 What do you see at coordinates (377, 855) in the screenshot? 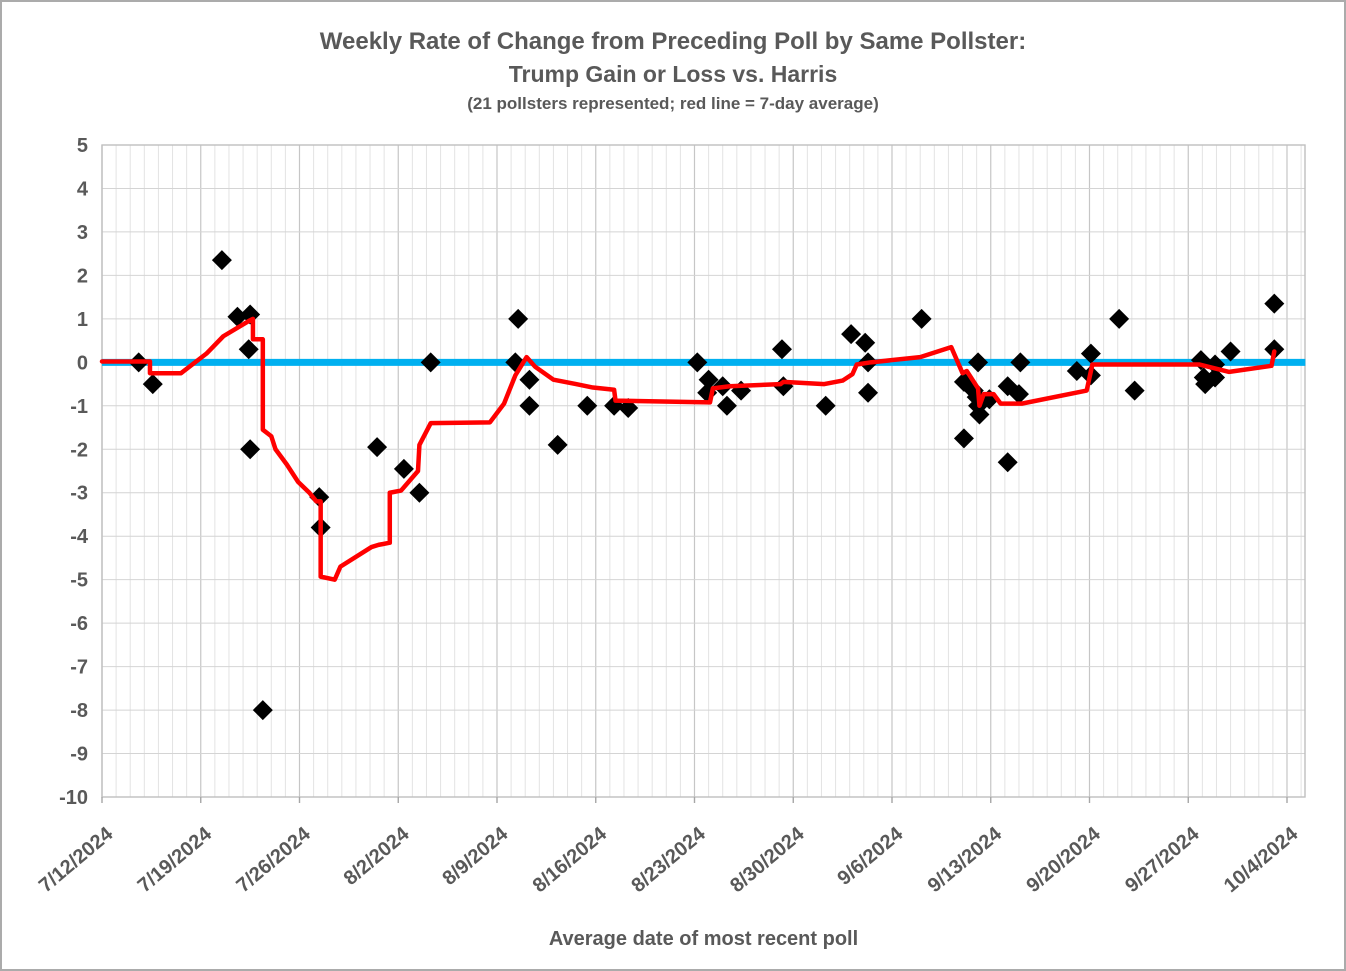
I see `x-tick-label: 8/2/2024` at bounding box center [377, 855].